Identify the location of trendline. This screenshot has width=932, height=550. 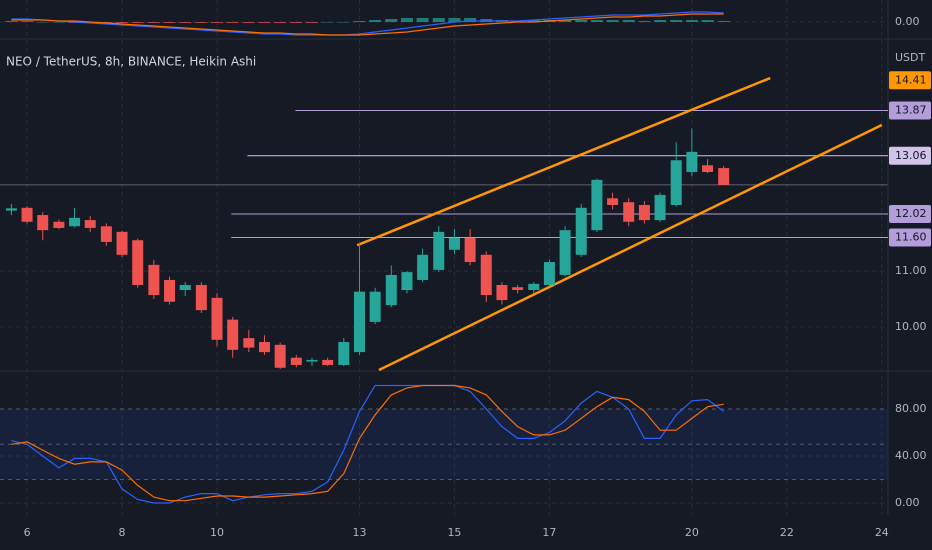
(563, 161).